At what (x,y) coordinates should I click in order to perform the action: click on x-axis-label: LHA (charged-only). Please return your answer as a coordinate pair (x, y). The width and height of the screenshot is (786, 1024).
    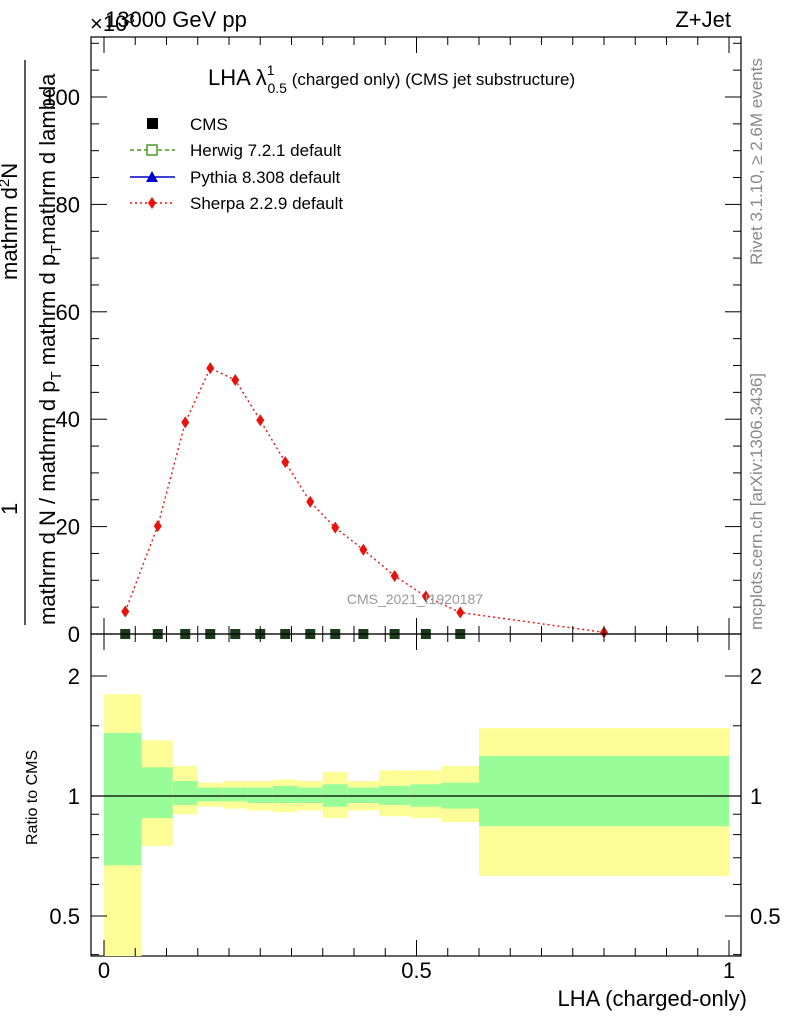
    Looking at the image, I should click on (652, 998).